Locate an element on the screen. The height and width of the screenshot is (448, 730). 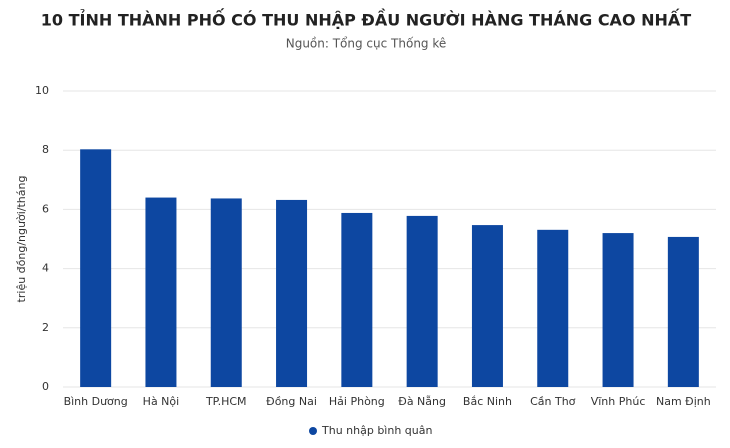
x-tick-label: Đồng Nai is located at coordinates (291, 401).